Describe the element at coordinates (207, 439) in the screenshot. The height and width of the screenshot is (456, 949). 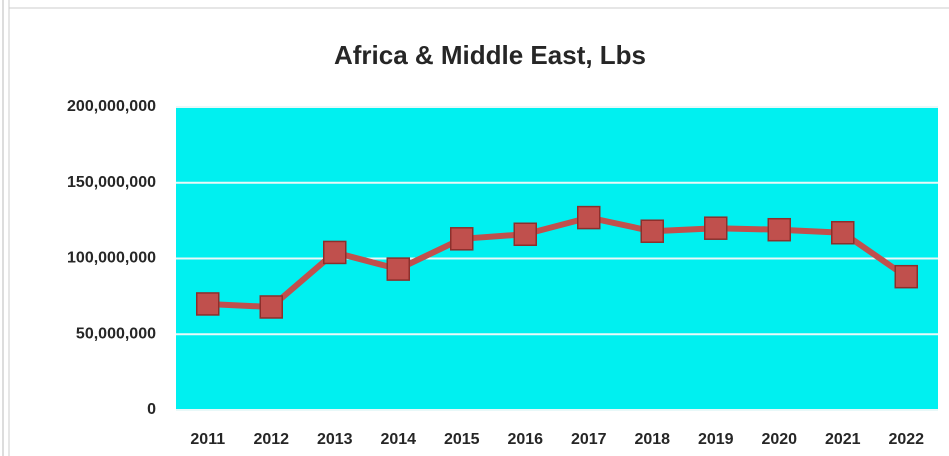
I see `x-tick-label: 2011` at that location.